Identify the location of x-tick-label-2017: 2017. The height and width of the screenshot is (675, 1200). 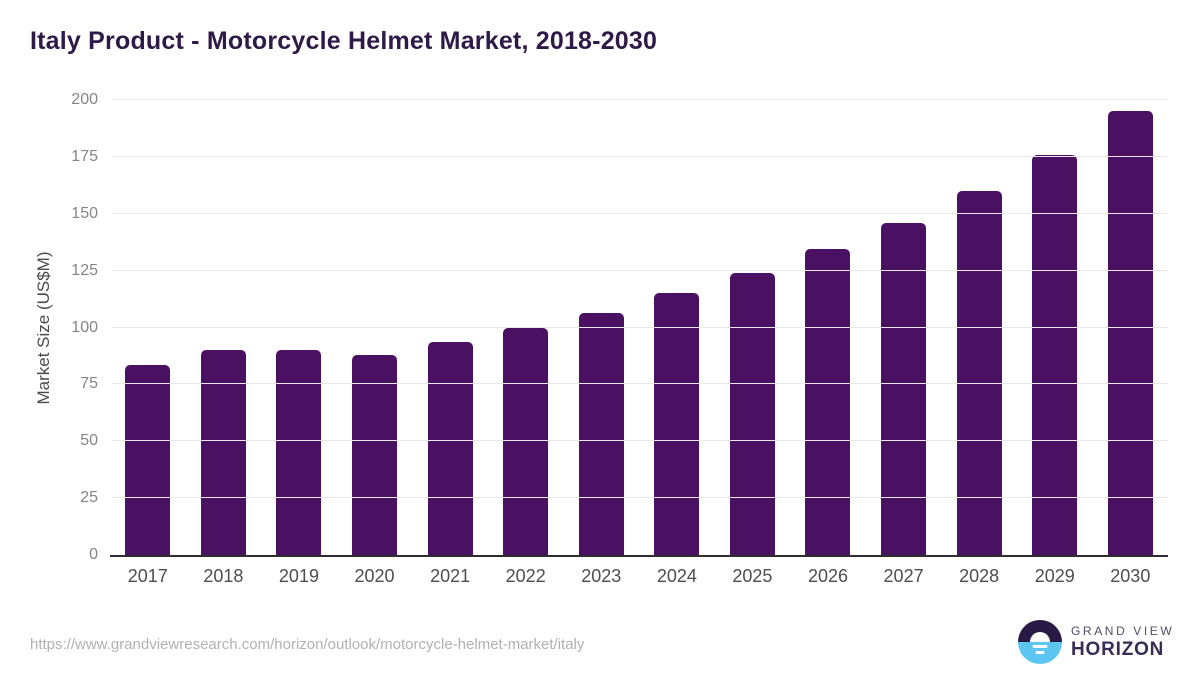
(147, 576).